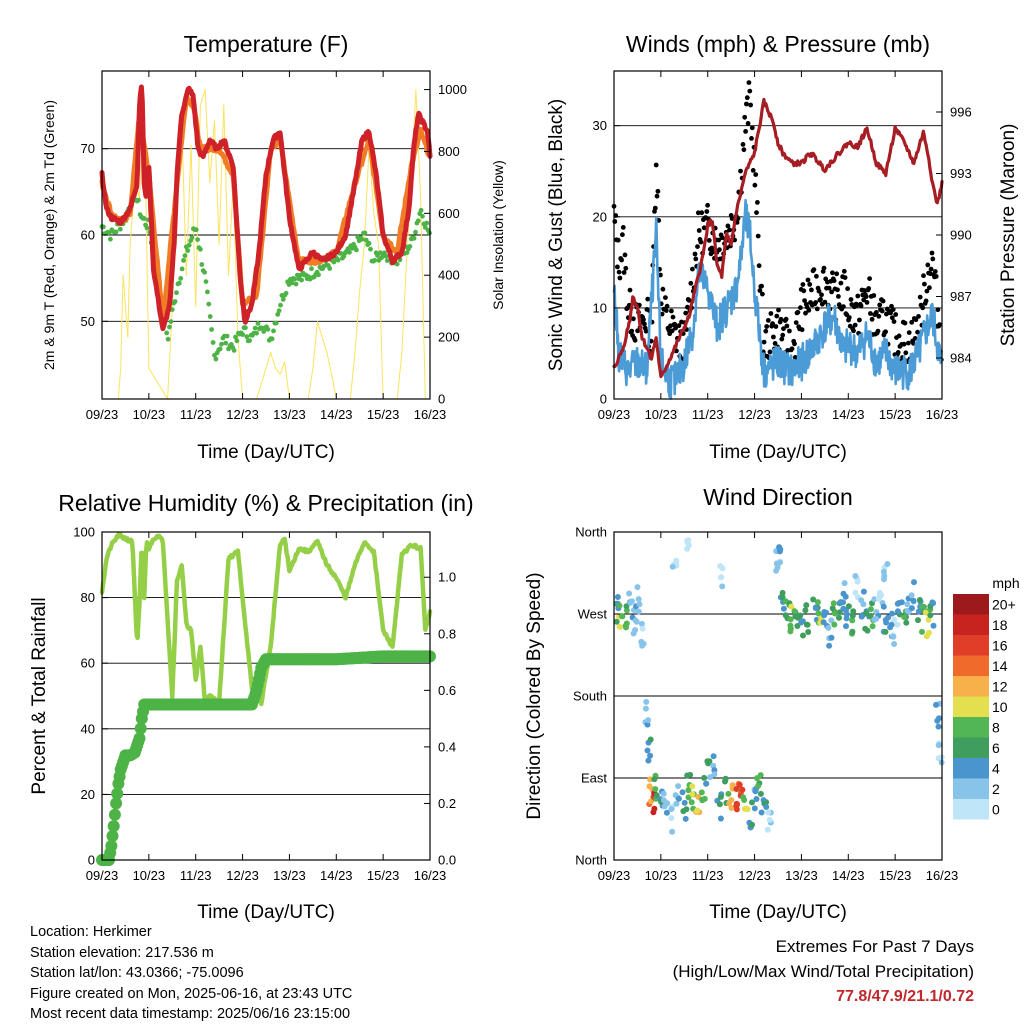 This screenshot has width=1024, height=1025. Describe the element at coordinates (996, 768) in the screenshot. I see `colorbar-label: 4` at that location.